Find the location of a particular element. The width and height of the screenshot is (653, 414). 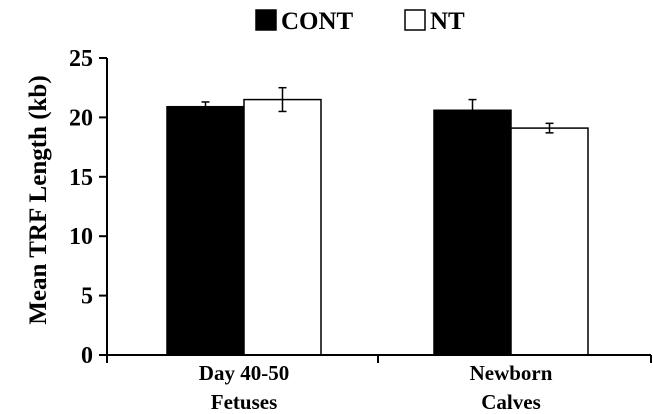

y-axis-title: Mean TRF Length (kb) is located at coordinates (38, 199).